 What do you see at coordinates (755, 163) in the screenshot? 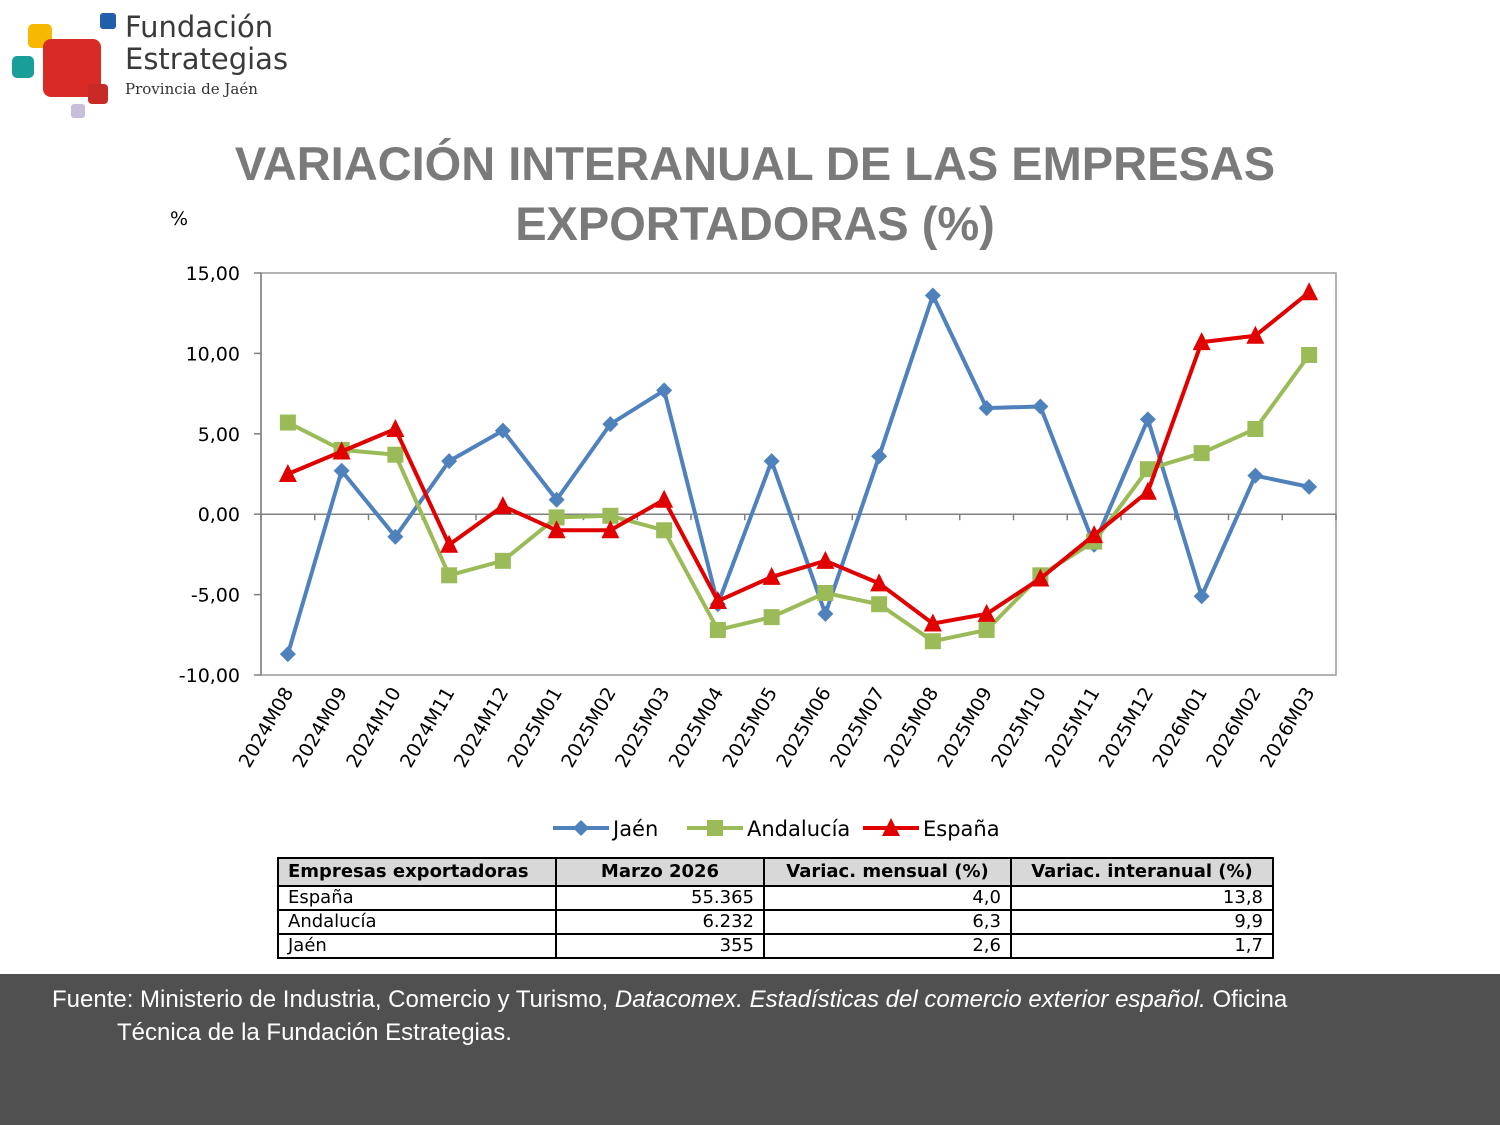
I see `title-line1: VARIACIÓN INTERANUAL DE LAS EMPRESAS` at bounding box center [755, 163].